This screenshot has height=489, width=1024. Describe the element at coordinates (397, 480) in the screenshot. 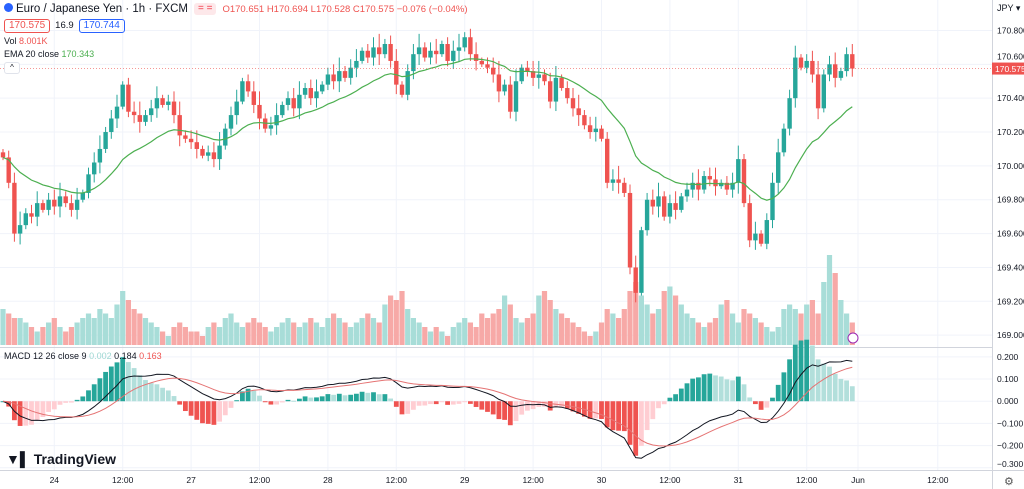

I see `time-tick-label: 12:00` at that location.